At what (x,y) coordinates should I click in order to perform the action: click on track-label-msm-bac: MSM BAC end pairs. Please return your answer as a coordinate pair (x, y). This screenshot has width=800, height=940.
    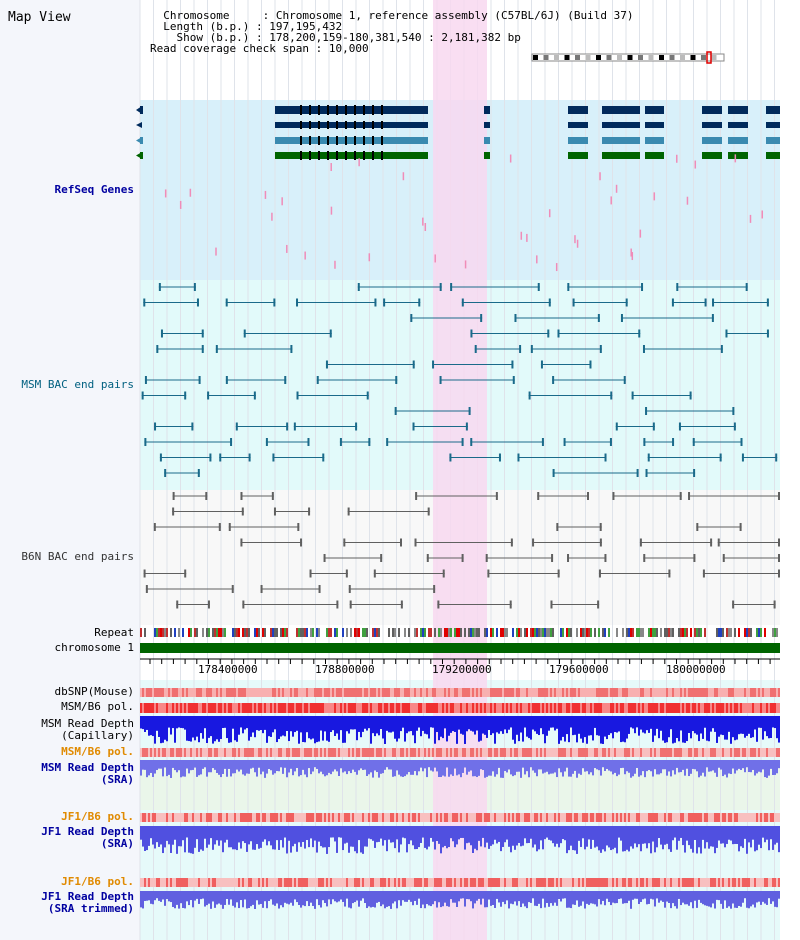
    Looking at the image, I should click on (77, 384).